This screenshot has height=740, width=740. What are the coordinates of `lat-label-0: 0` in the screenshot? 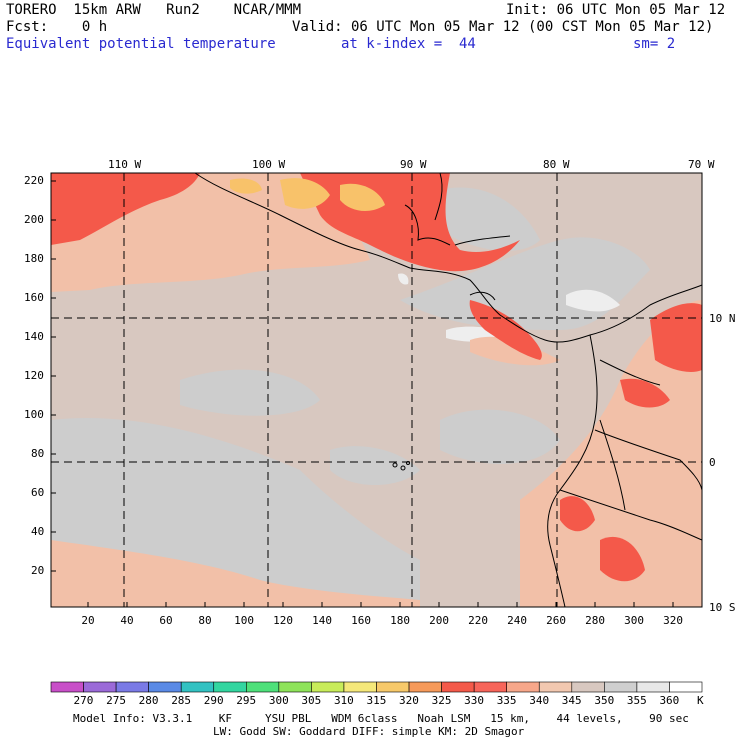 It's located at (712, 462).